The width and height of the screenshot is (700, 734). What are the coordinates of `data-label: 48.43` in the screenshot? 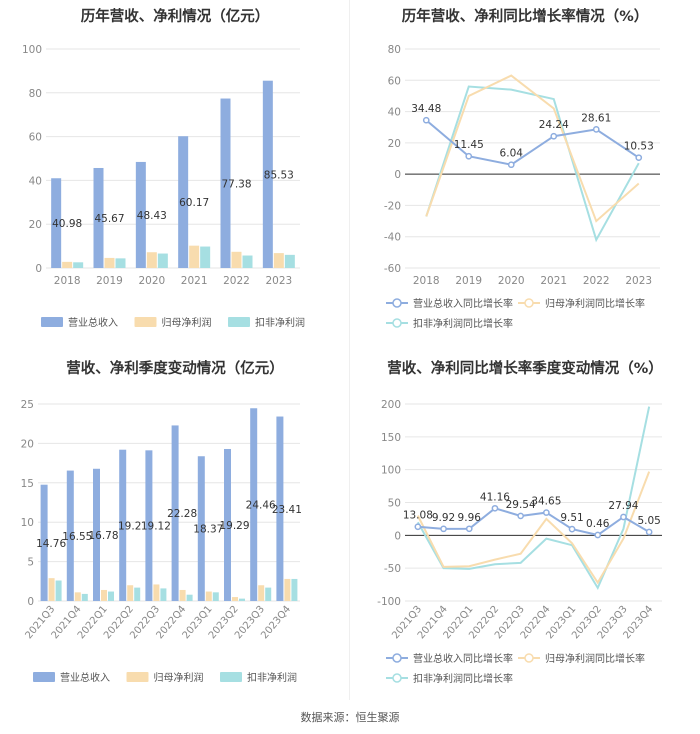 It's located at (152, 216).